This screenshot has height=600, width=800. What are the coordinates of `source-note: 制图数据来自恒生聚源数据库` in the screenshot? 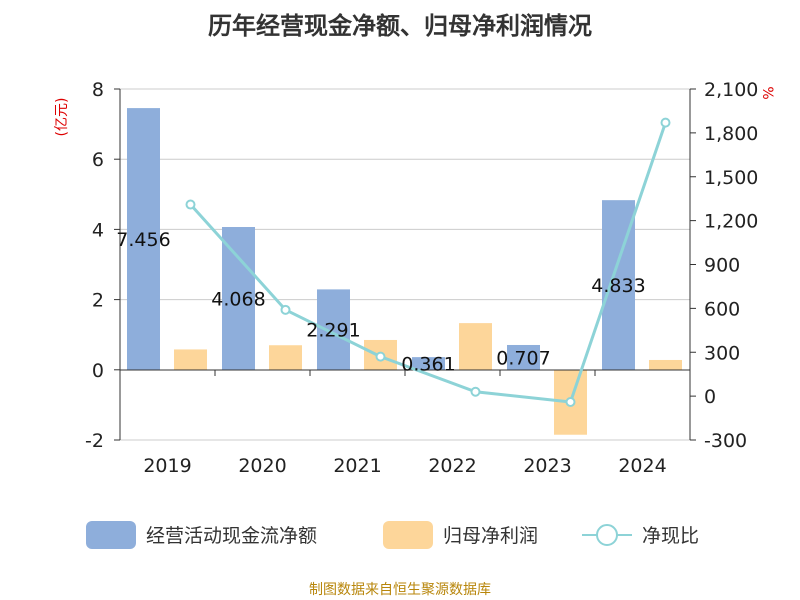 It's located at (400, 590).